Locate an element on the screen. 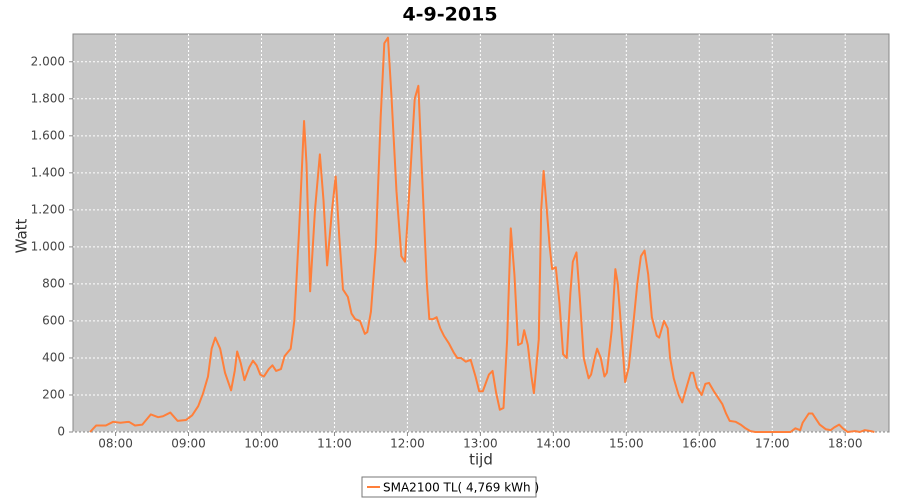 Image resolution: width=900 pixels, height=500 pixels. x-tick-label: 15:00 is located at coordinates (626, 444).